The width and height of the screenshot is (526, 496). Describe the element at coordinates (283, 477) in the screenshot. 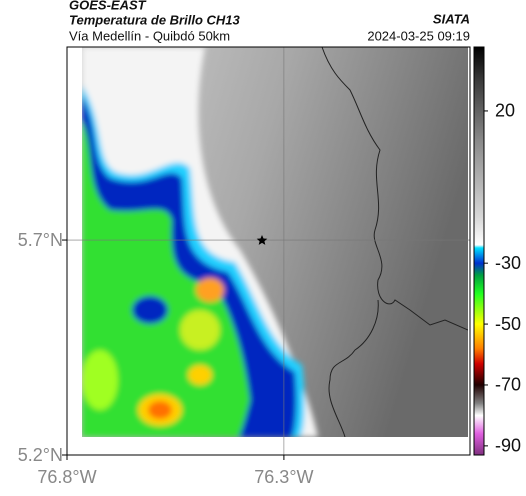

I see `x-tick-label: 76.3°W` at that location.